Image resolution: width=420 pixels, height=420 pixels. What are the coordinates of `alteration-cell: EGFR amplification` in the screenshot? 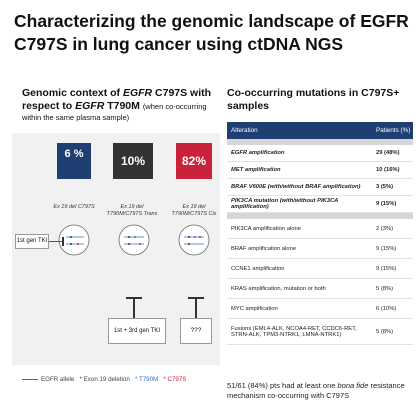 It's located at (258, 153).